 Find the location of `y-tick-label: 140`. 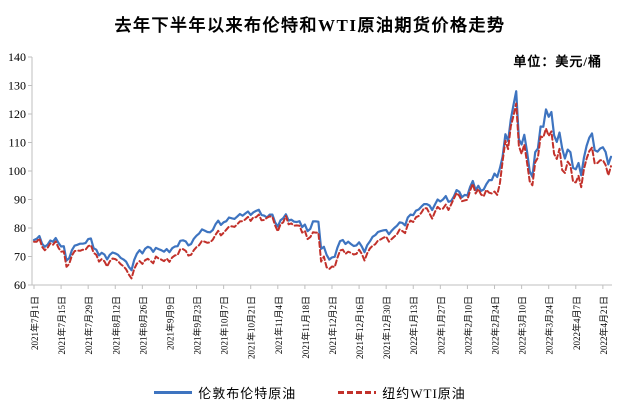

y-tick-label: 140 is located at coordinates (17, 57).